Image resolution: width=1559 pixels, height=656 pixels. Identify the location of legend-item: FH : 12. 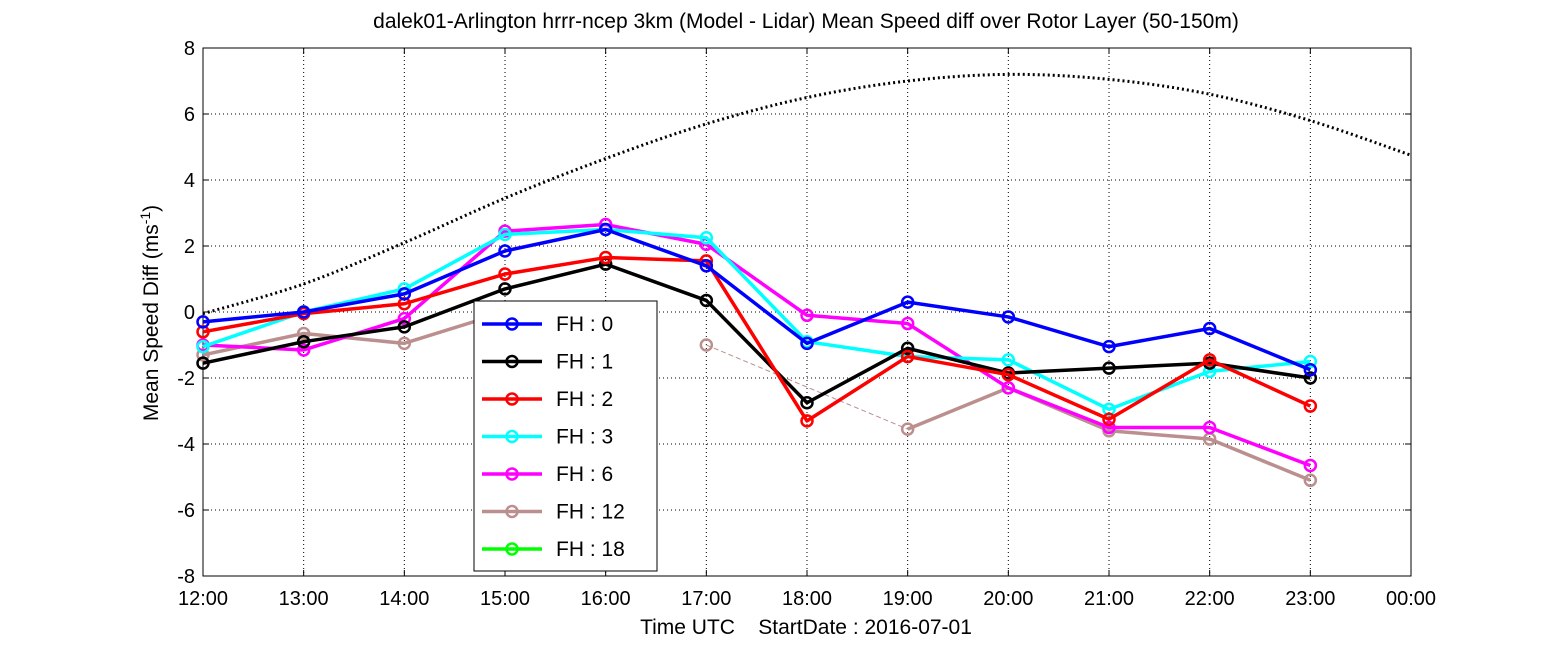
(553, 512).